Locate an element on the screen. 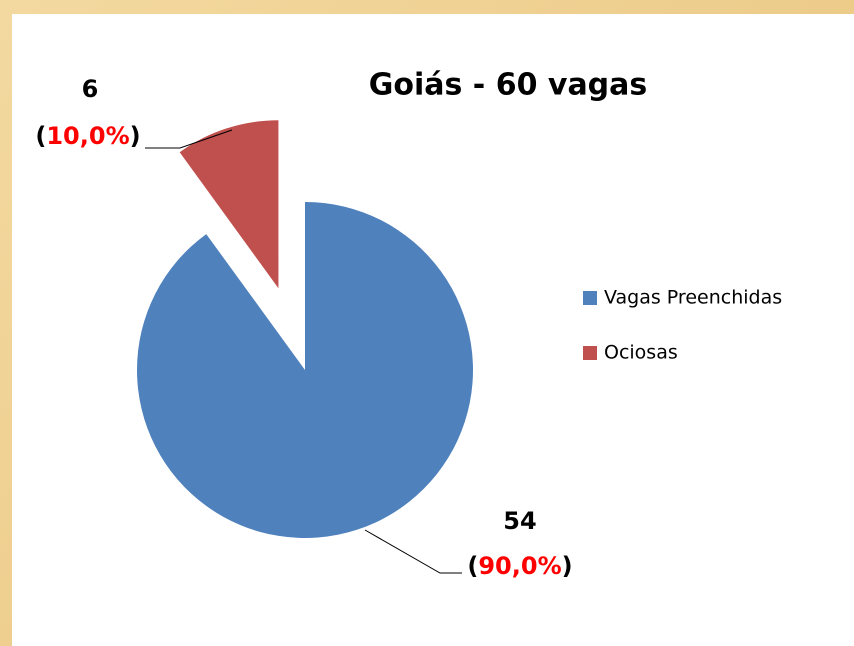 Image resolution: width=854 pixels, height=646 pixels. legend-label: Vagas Preenchidas is located at coordinates (693, 298).